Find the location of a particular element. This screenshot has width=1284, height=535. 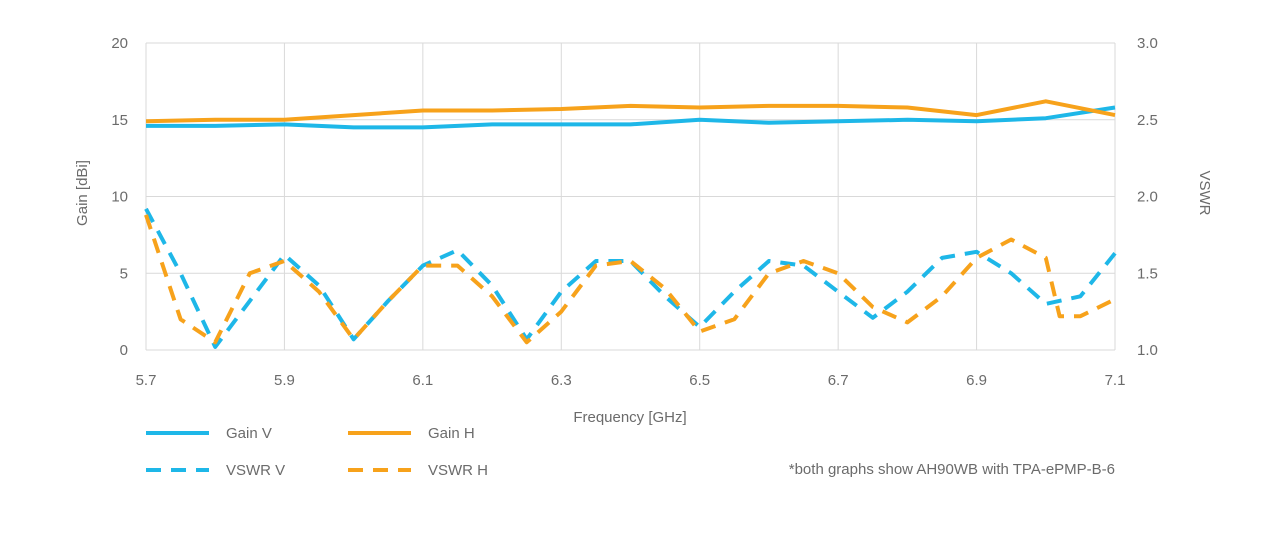

y-tick-label-left: 20 is located at coordinates (119, 43).